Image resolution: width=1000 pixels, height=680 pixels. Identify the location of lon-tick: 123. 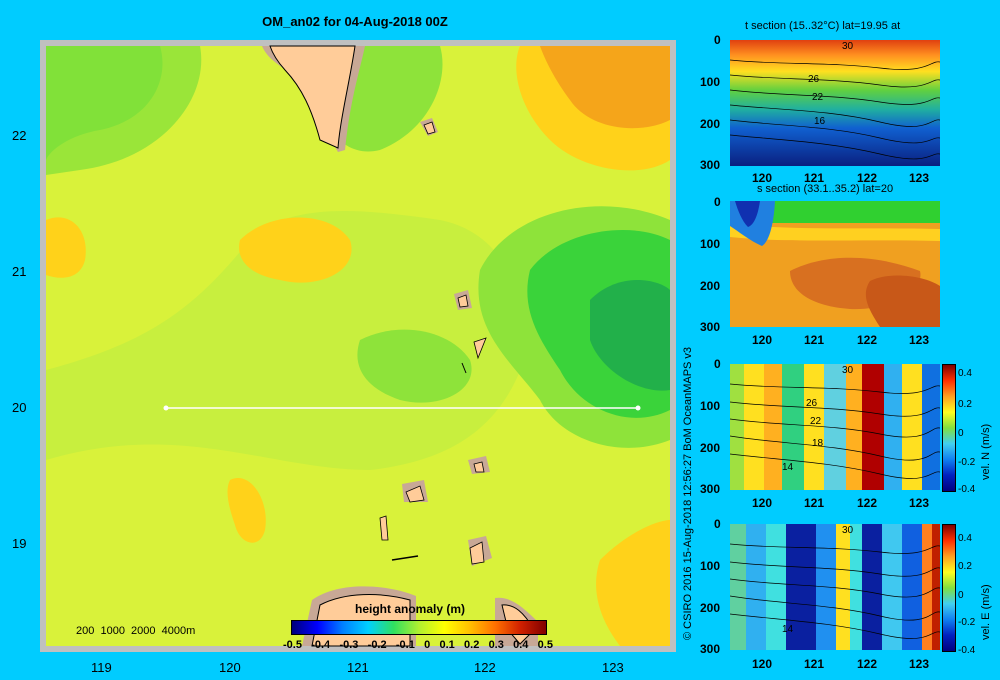
(613, 667).